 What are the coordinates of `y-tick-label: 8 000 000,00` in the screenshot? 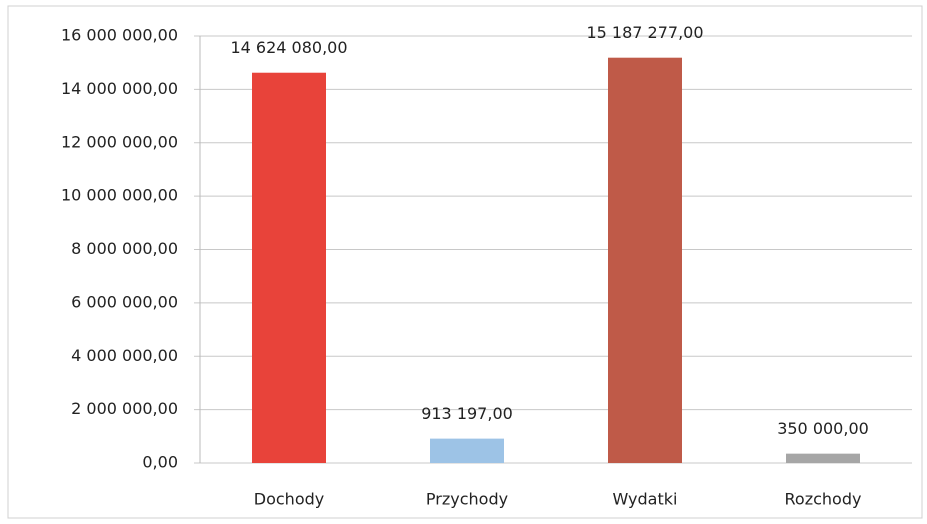 It's located at (124, 248).